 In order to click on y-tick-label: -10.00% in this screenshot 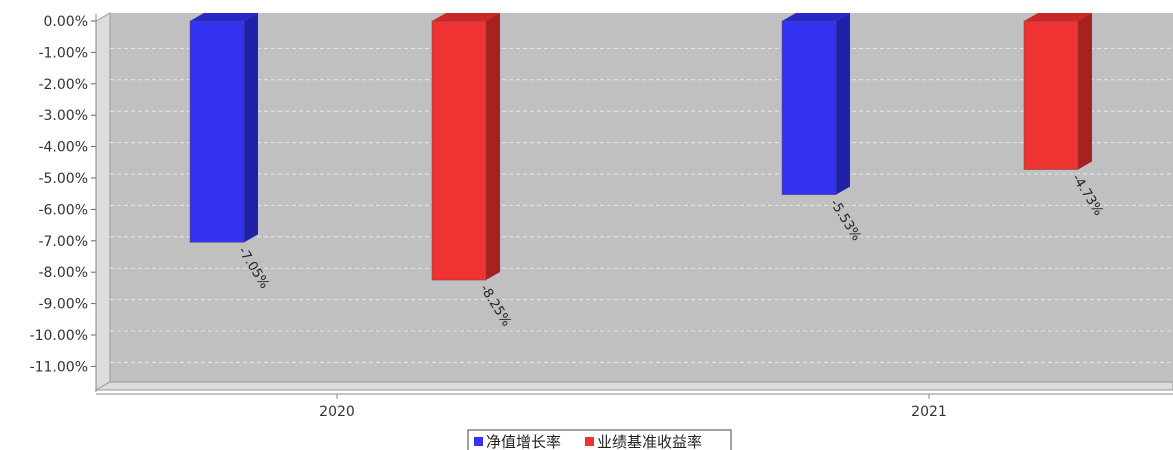, I will do `click(59, 336)`.